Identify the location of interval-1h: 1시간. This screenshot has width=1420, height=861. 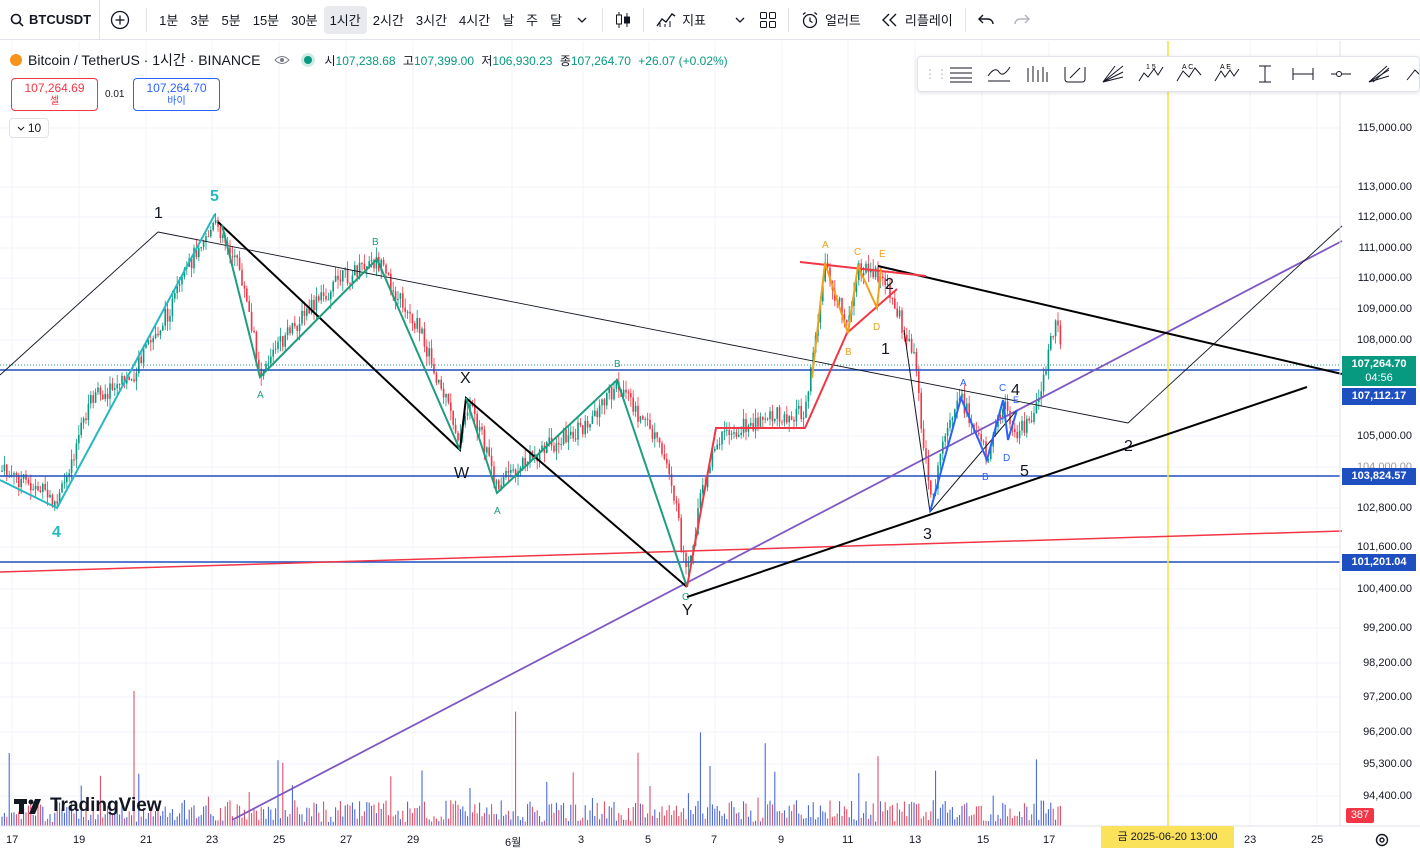
(345, 19).